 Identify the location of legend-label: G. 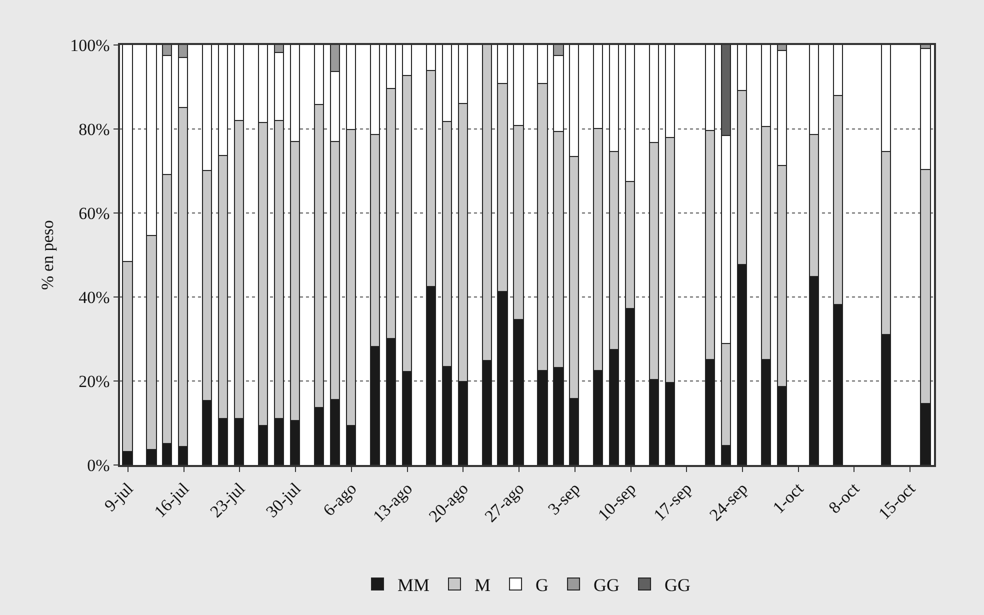
(542, 585).